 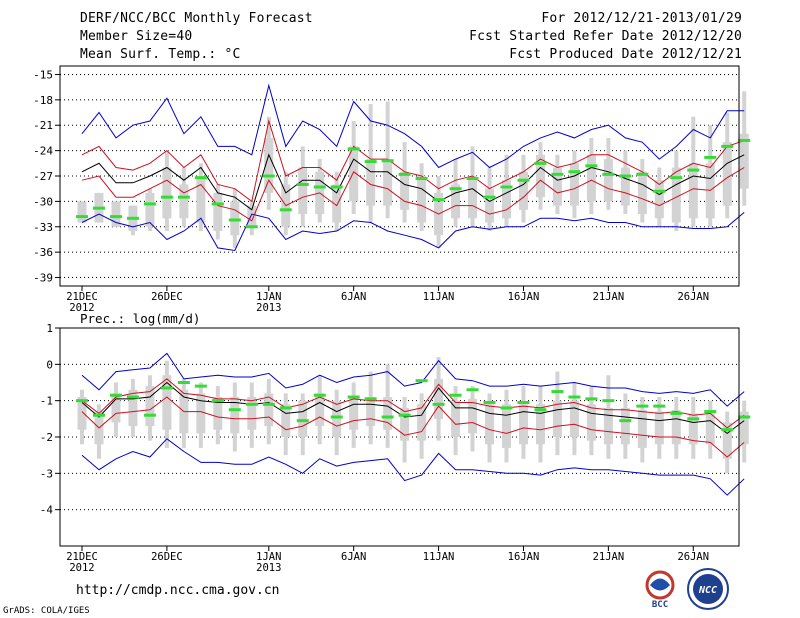 I want to click on temp-ytick-label: -36, so click(x=43, y=252).